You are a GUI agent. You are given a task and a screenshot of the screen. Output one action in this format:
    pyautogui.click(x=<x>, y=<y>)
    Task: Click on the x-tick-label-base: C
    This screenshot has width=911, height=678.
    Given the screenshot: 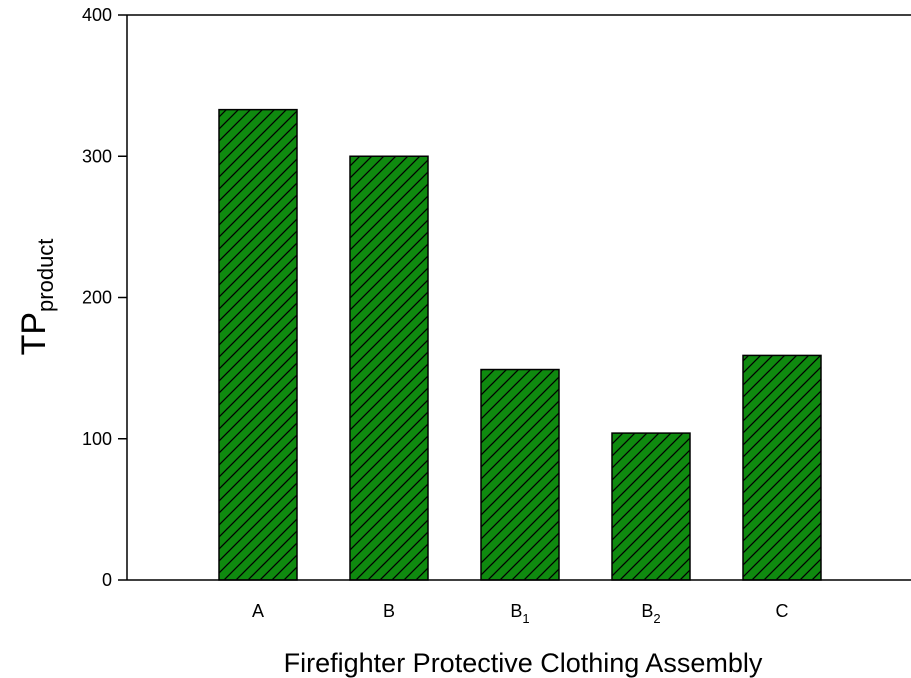 What is the action you would take?
    pyautogui.click(x=782, y=611)
    